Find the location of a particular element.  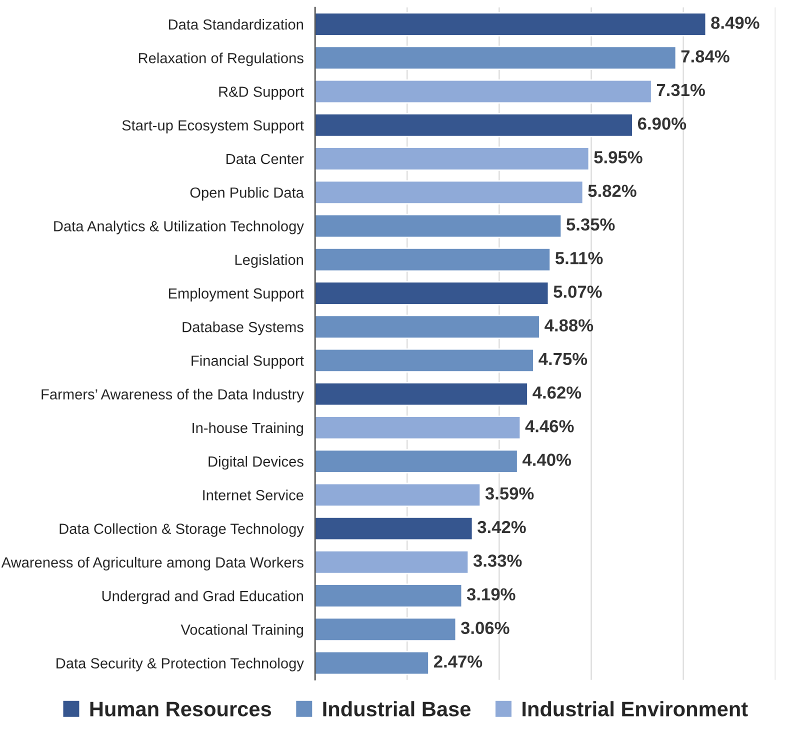

y-tick-label: Farmers’ Awareness of the Data Industry is located at coordinates (173, 395).